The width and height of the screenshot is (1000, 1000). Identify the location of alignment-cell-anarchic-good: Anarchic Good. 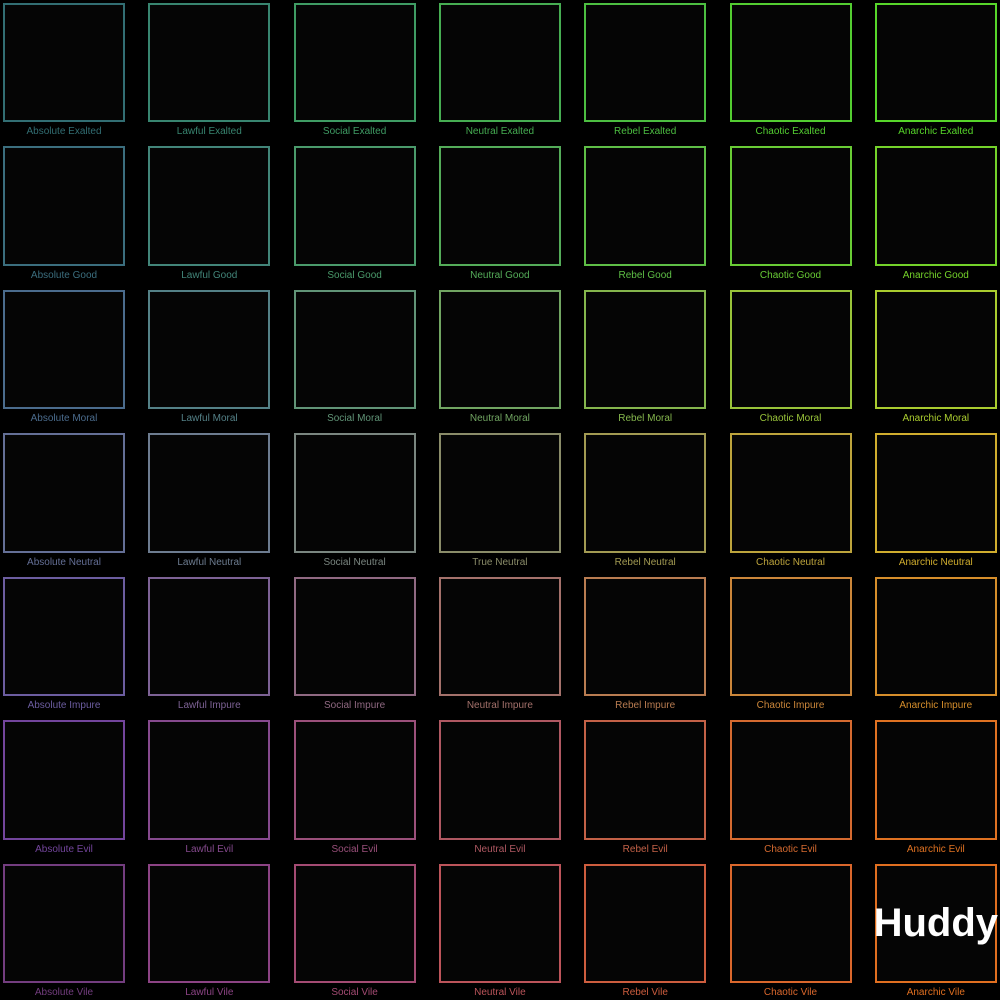
(935, 218).